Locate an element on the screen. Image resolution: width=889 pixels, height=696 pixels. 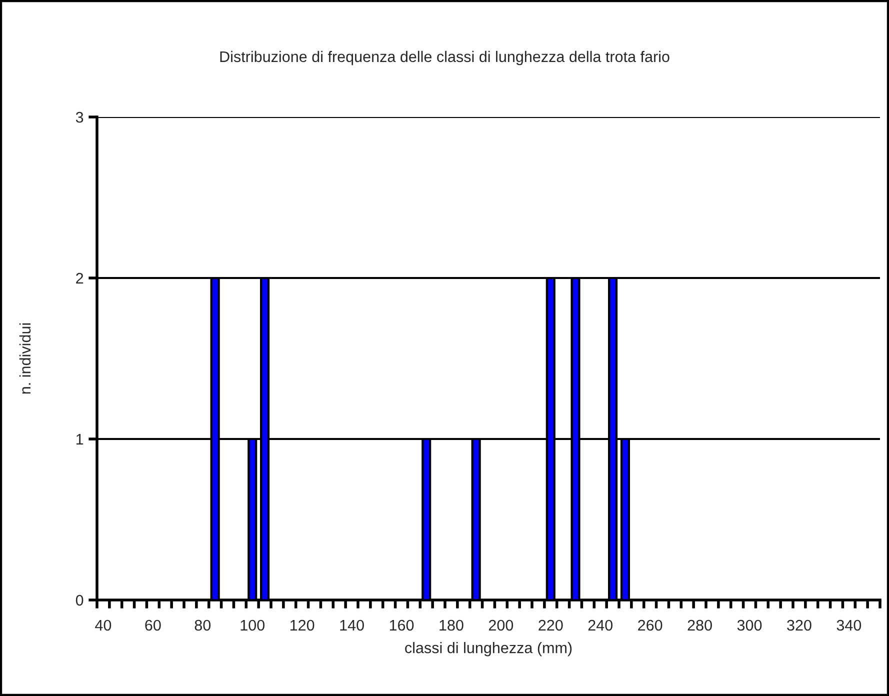
x-tick-label: 140 is located at coordinates (352, 625).